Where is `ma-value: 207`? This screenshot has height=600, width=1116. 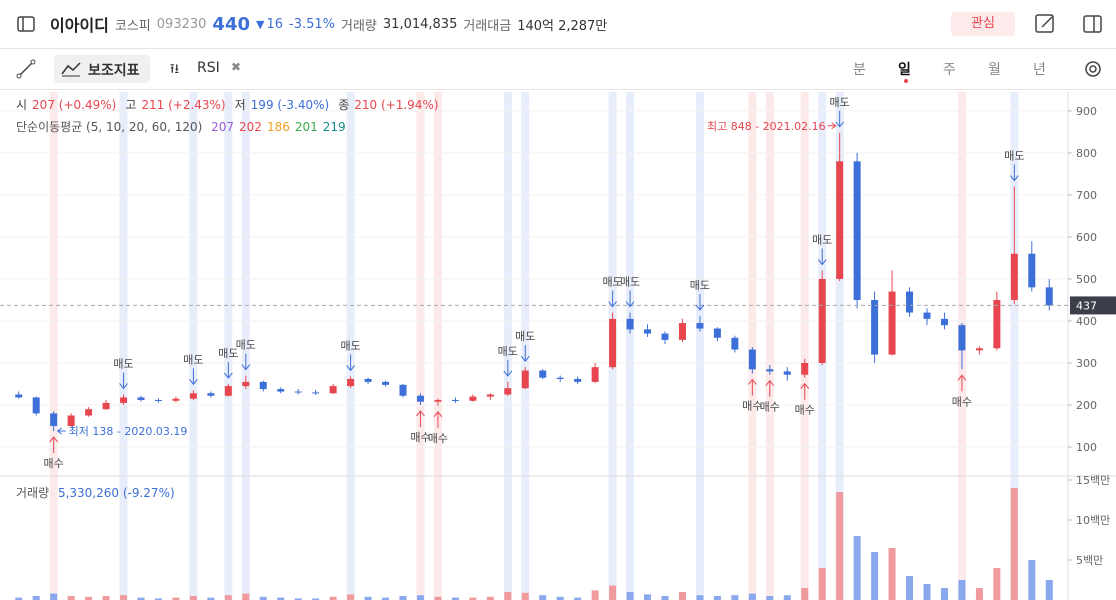 ma-value: 207 is located at coordinates (223, 127).